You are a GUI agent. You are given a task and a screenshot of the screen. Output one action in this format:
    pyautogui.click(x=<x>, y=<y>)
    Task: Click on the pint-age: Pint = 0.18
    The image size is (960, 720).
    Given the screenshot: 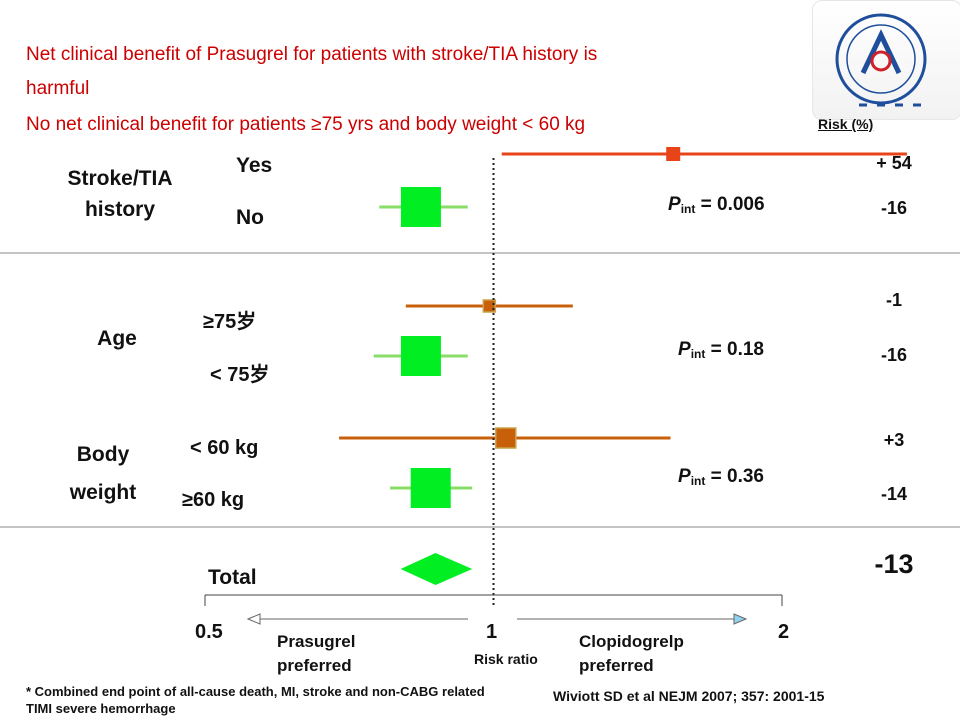 What is the action you would take?
    pyautogui.click(x=721, y=350)
    